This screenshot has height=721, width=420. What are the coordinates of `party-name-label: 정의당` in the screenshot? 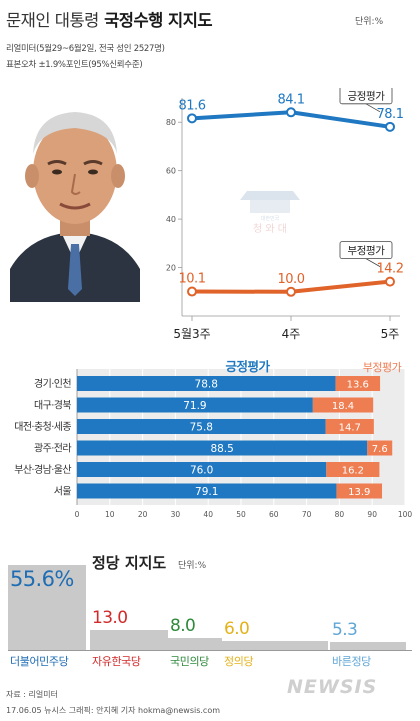 It's located at (239, 661).